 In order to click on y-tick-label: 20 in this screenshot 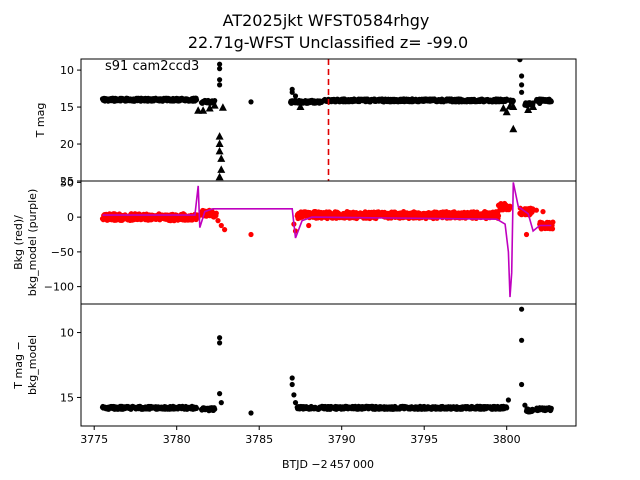, I will do `click(67, 144)`.